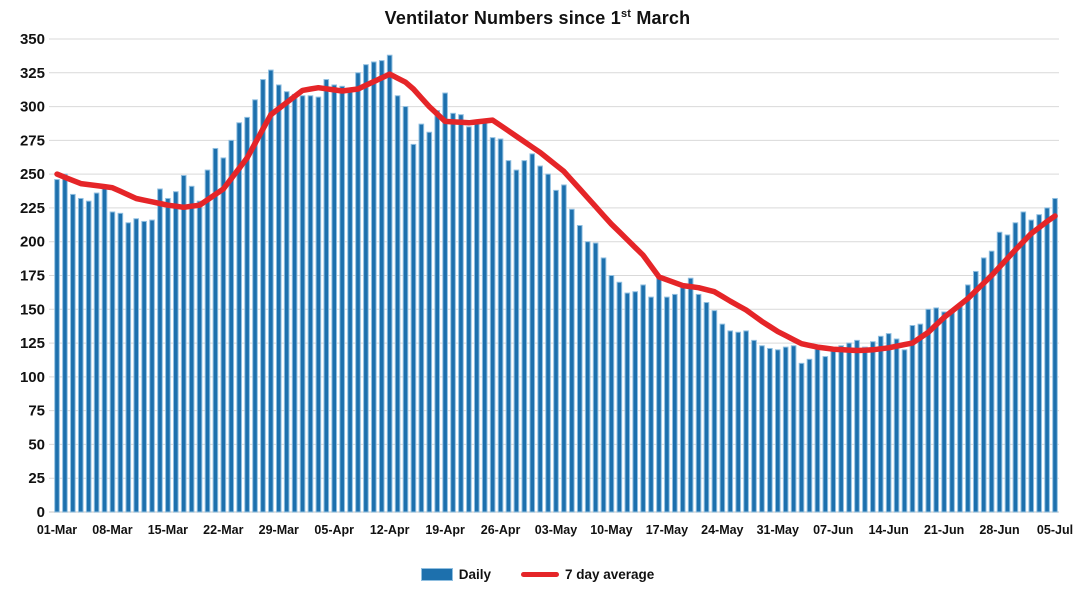 The image size is (1075, 600). Describe the element at coordinates (661, 18) in the screenshot. I see `chart-title-suffix: March` at that location.